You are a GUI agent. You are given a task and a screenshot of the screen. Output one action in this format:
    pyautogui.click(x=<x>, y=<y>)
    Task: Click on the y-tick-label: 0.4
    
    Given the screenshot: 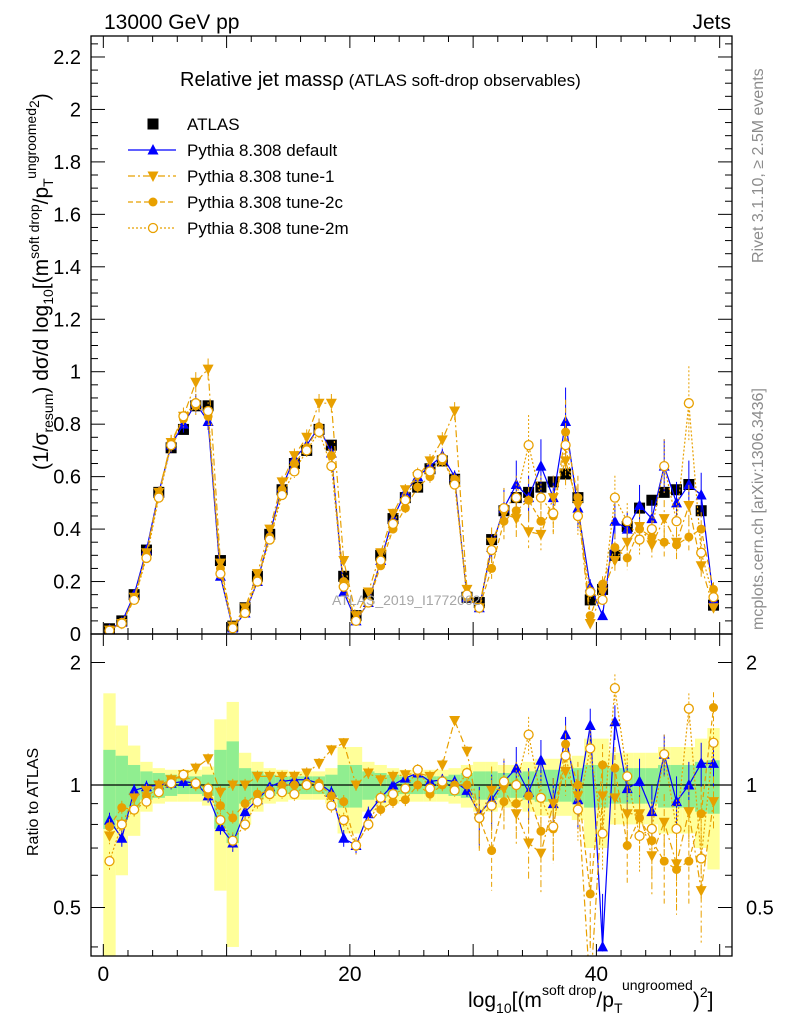 What is the action you would take?
    pyautogui.click(x=67, y=530)
    